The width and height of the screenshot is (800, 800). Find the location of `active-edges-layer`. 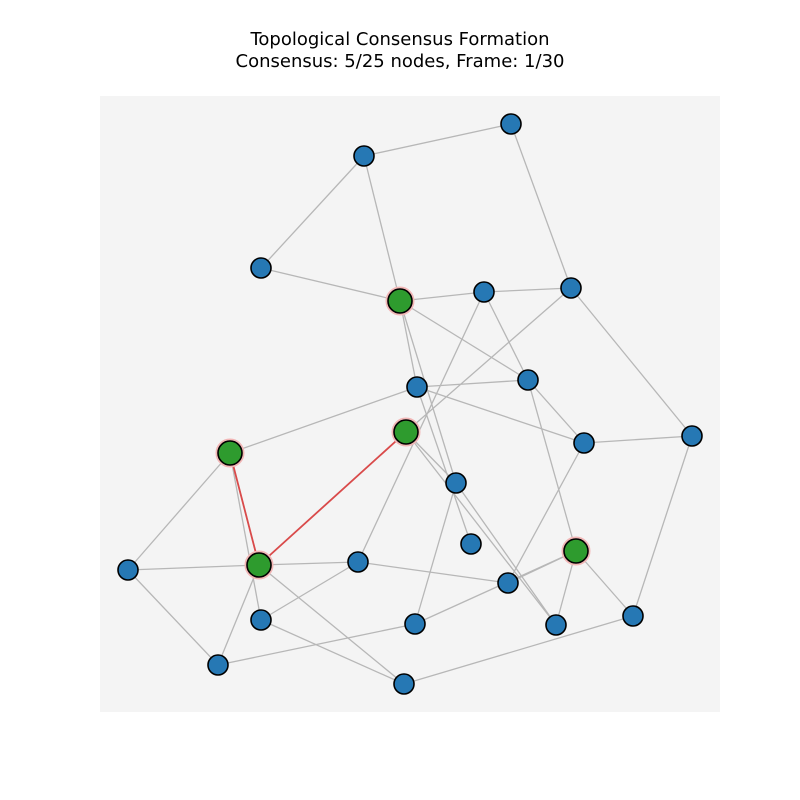

active-edges-layer is located at coordinates (318, 498).